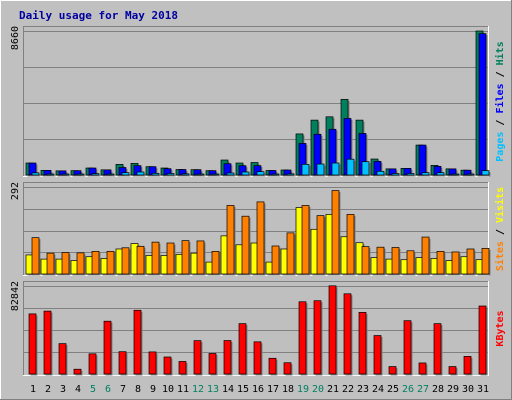  Describe the element at coordinates (468, 389) in the screenshot. I see `day-label-30: 30` at that location.